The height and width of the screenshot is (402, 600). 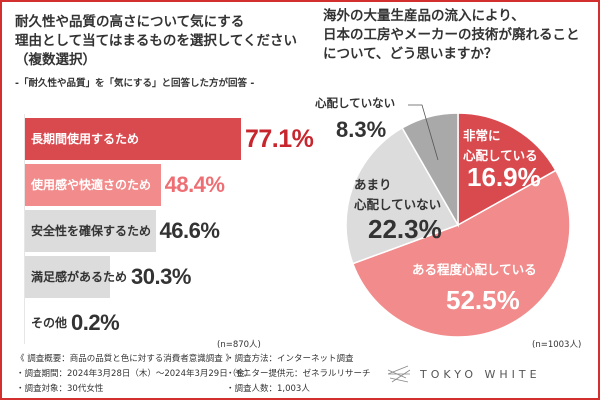 What do you see at coordinates (474, 269) in the screenshot?
I see `pie-label-somewhat-worried: ある程度心配している` at bounding box center [474, 269].